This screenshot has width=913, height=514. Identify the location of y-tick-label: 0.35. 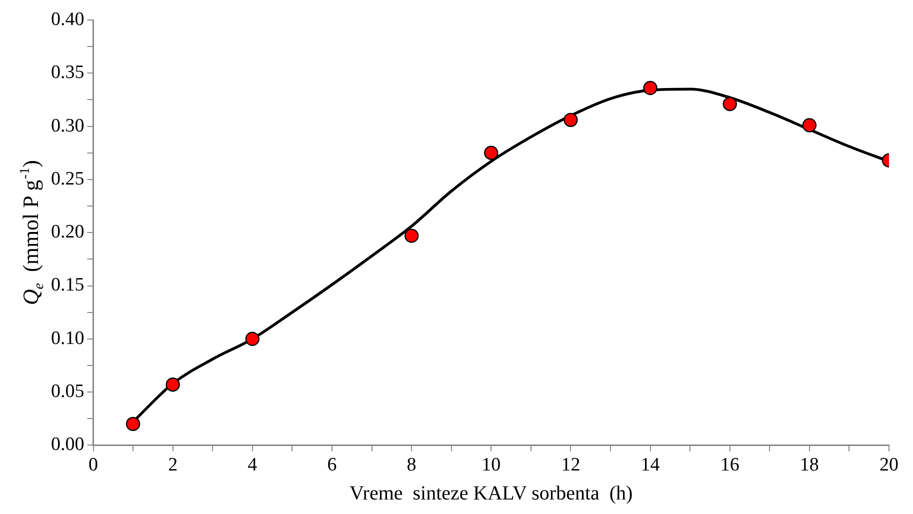
(67, 73).